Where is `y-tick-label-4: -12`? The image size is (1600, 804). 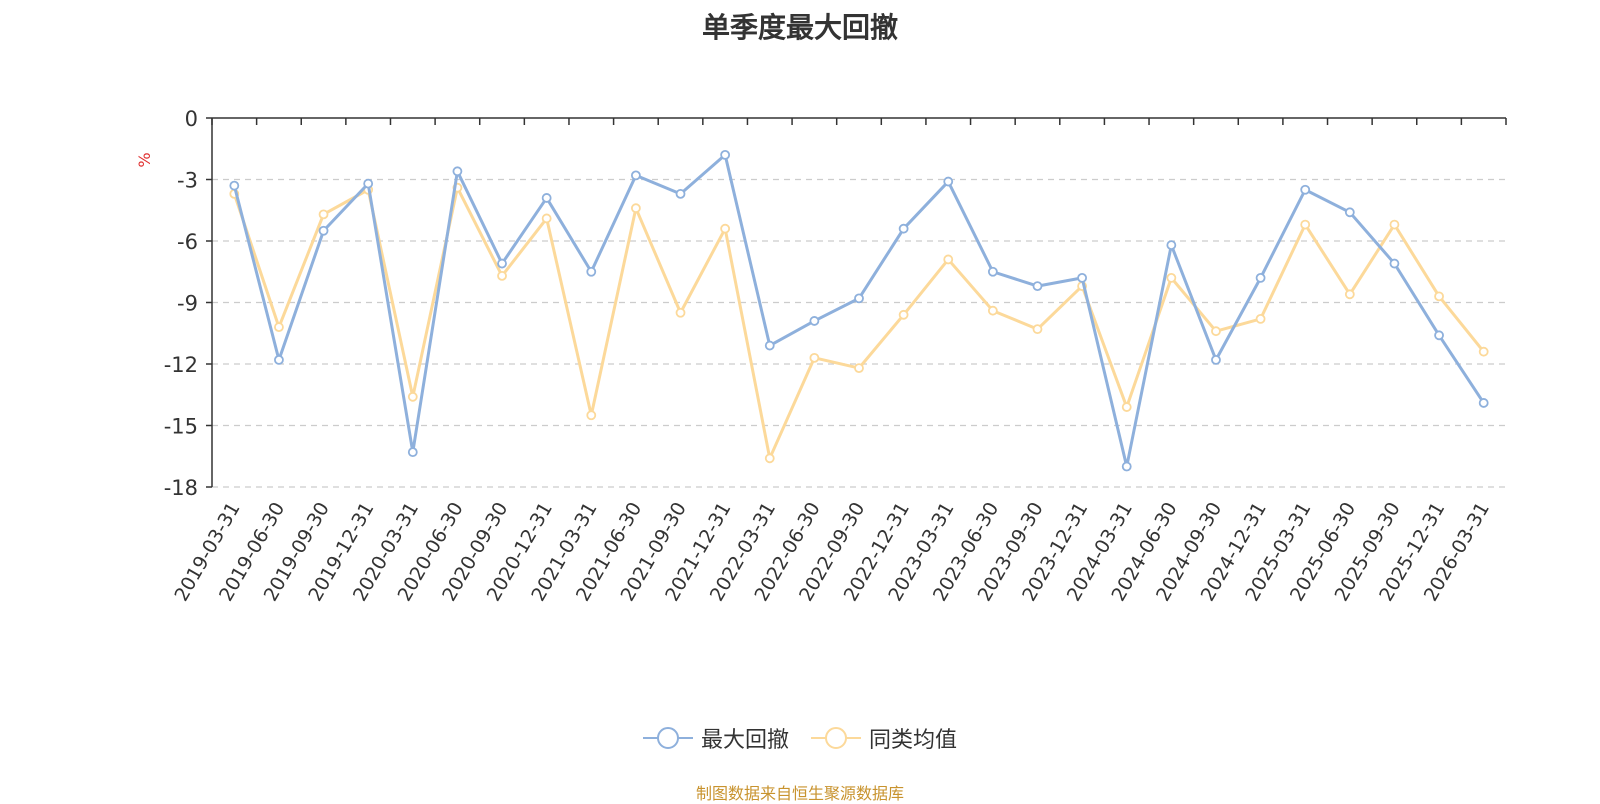
y-tick-label-4: -12 is located at coordinates (181, 365).